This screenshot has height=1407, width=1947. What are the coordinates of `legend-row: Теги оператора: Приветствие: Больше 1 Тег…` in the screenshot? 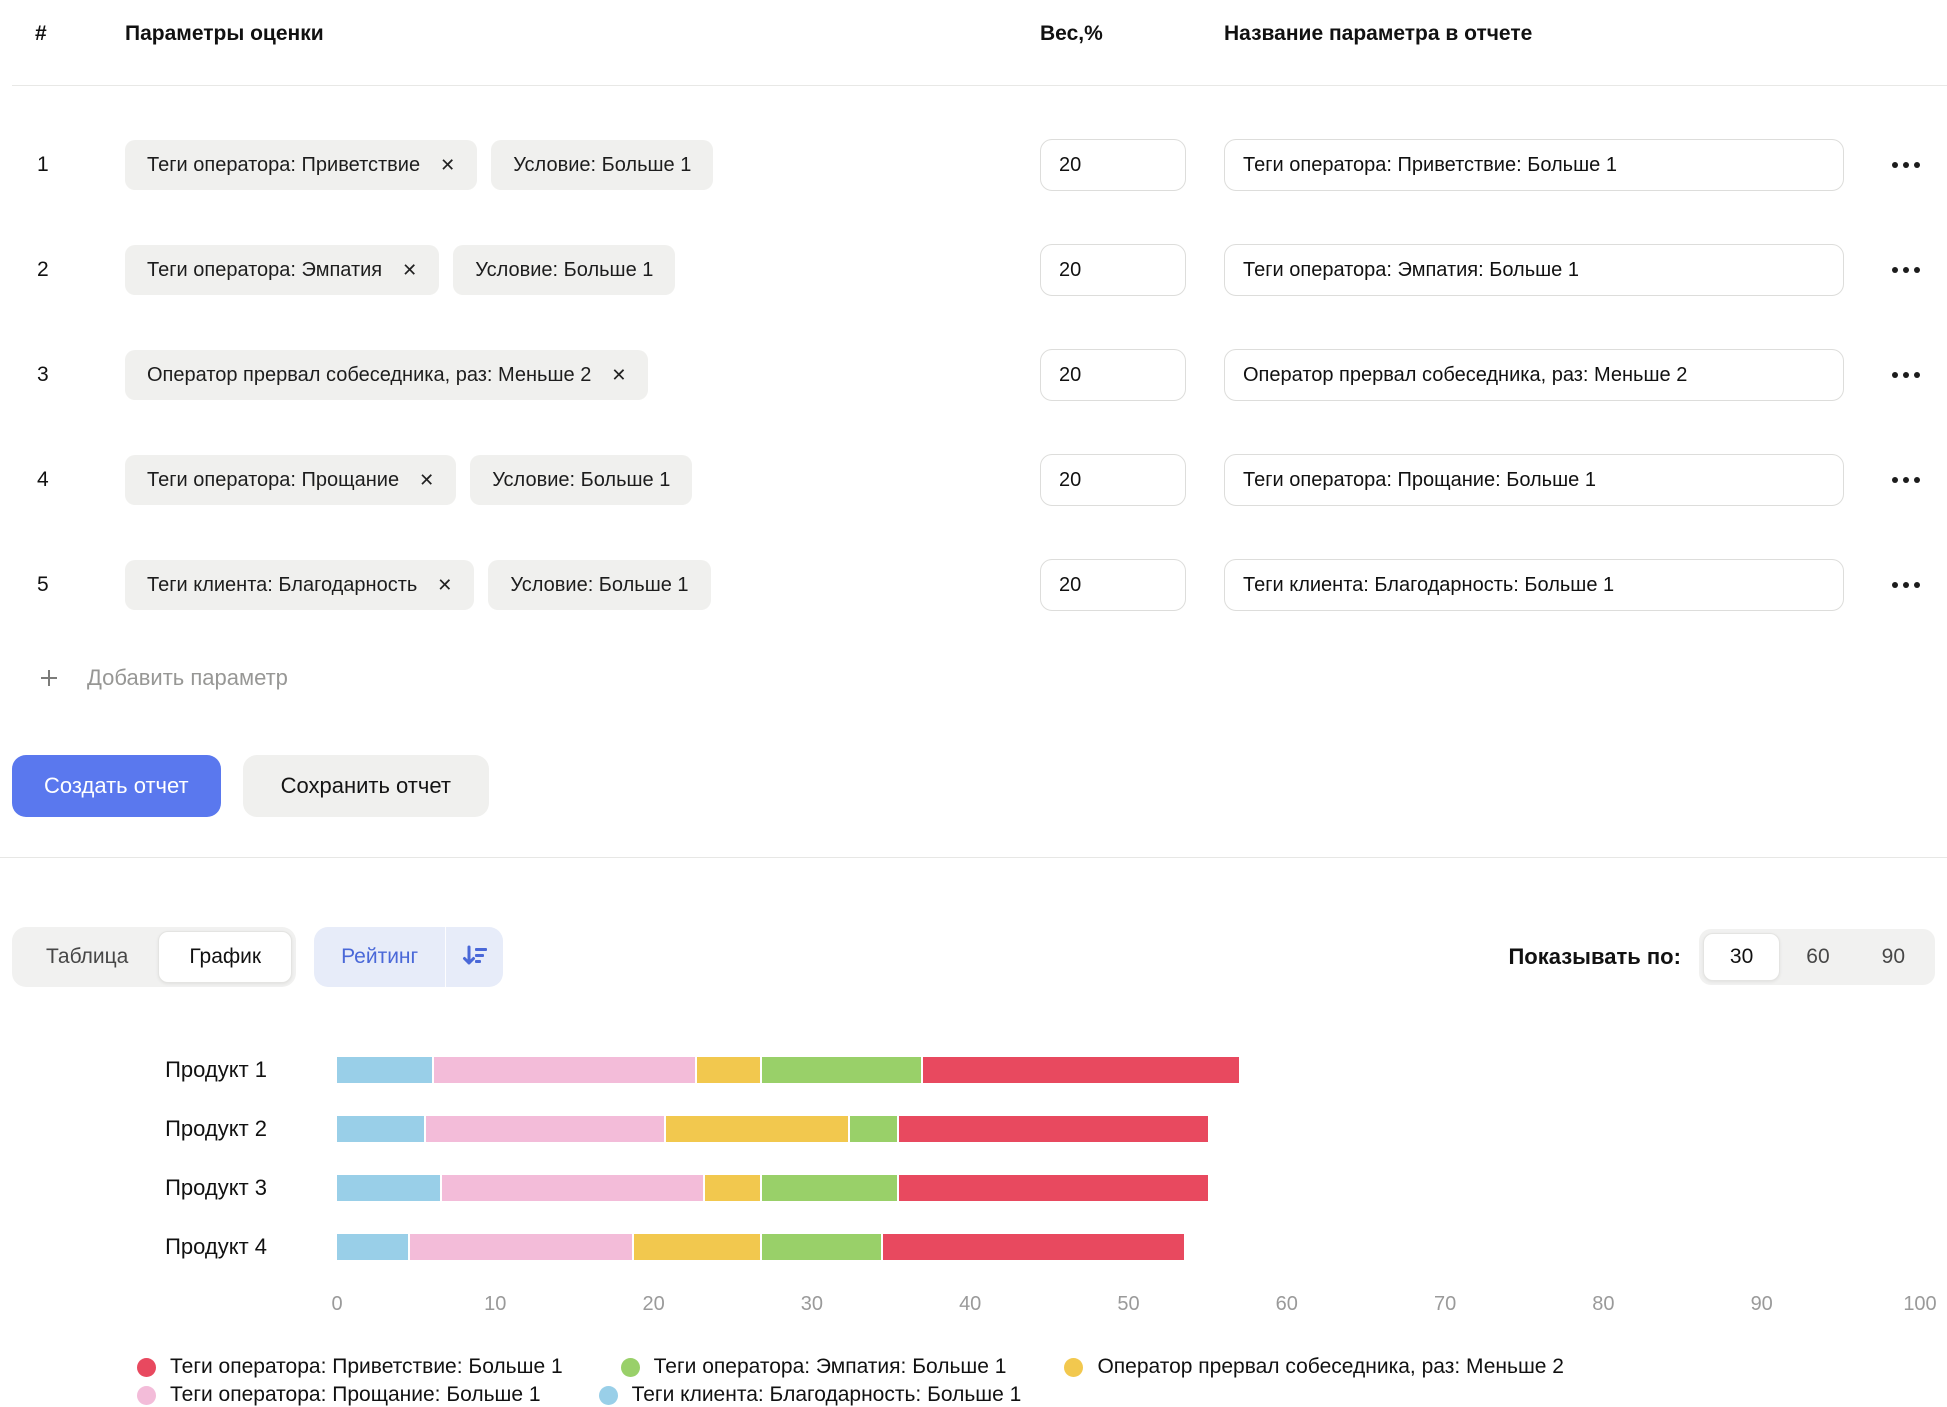 It's located at (1042, 1367).